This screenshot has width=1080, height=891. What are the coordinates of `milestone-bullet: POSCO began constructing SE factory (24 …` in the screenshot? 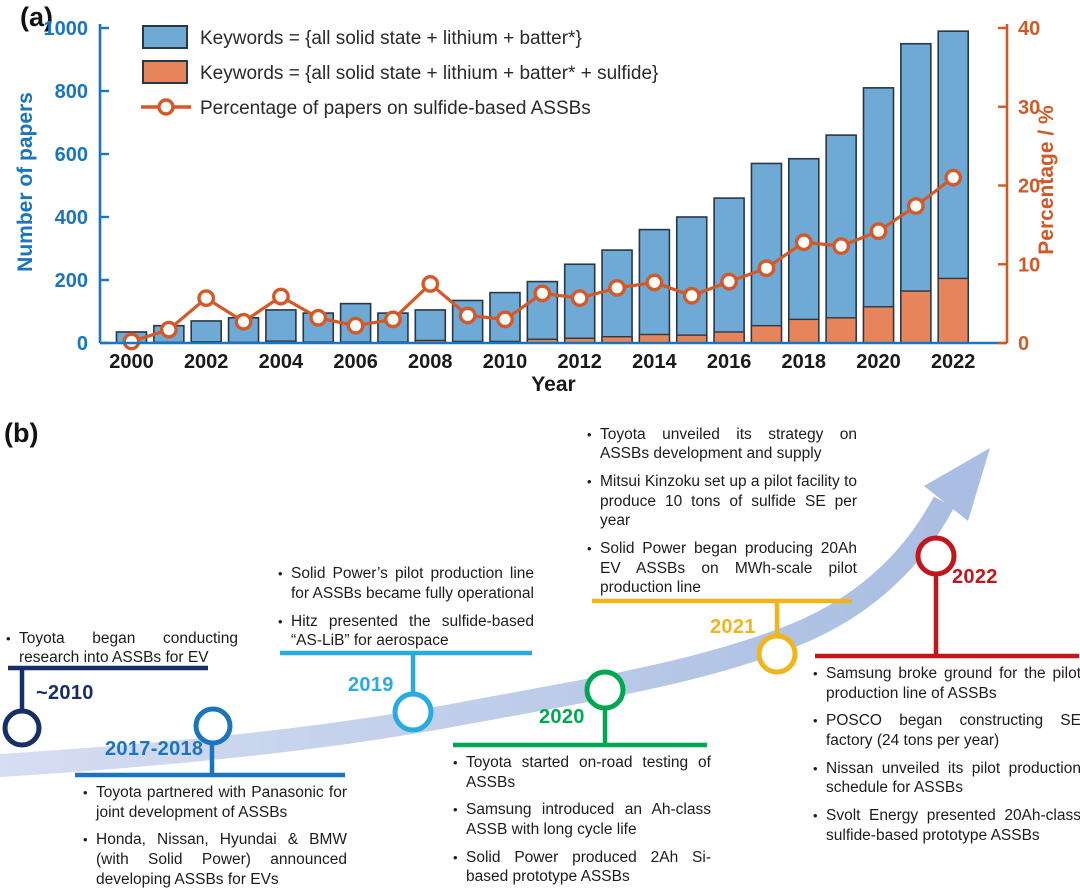 It's located at (946, 730).